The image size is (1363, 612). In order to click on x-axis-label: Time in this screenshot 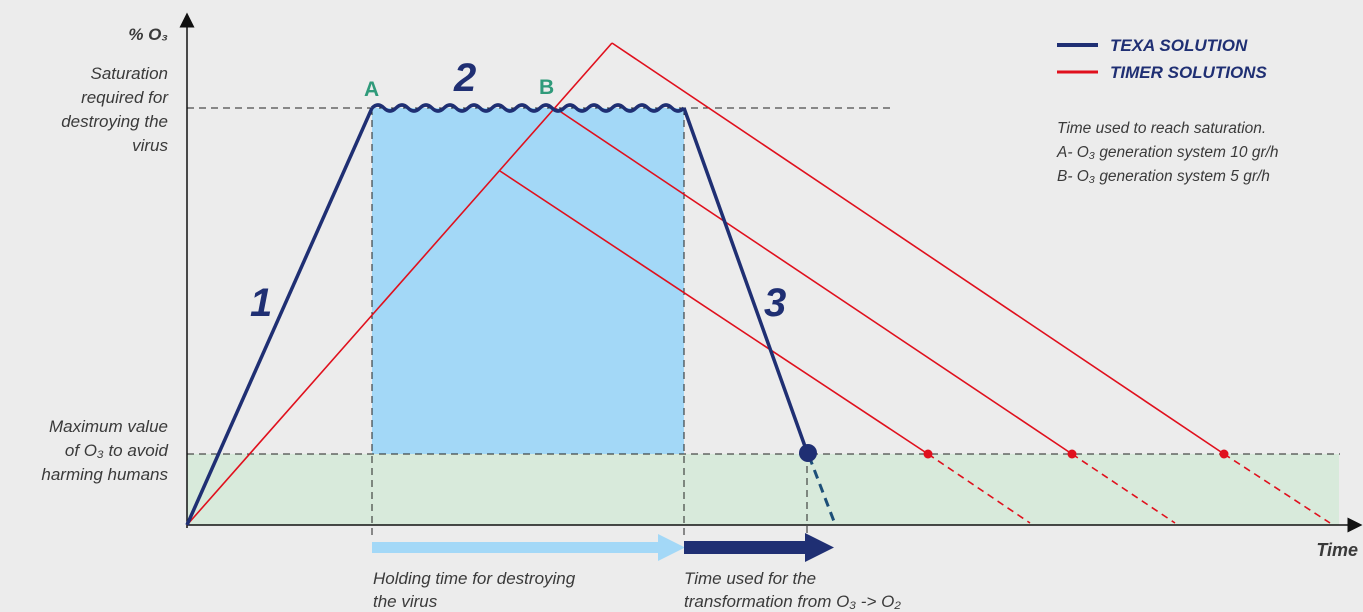, I will do `click(1337, 550)`.